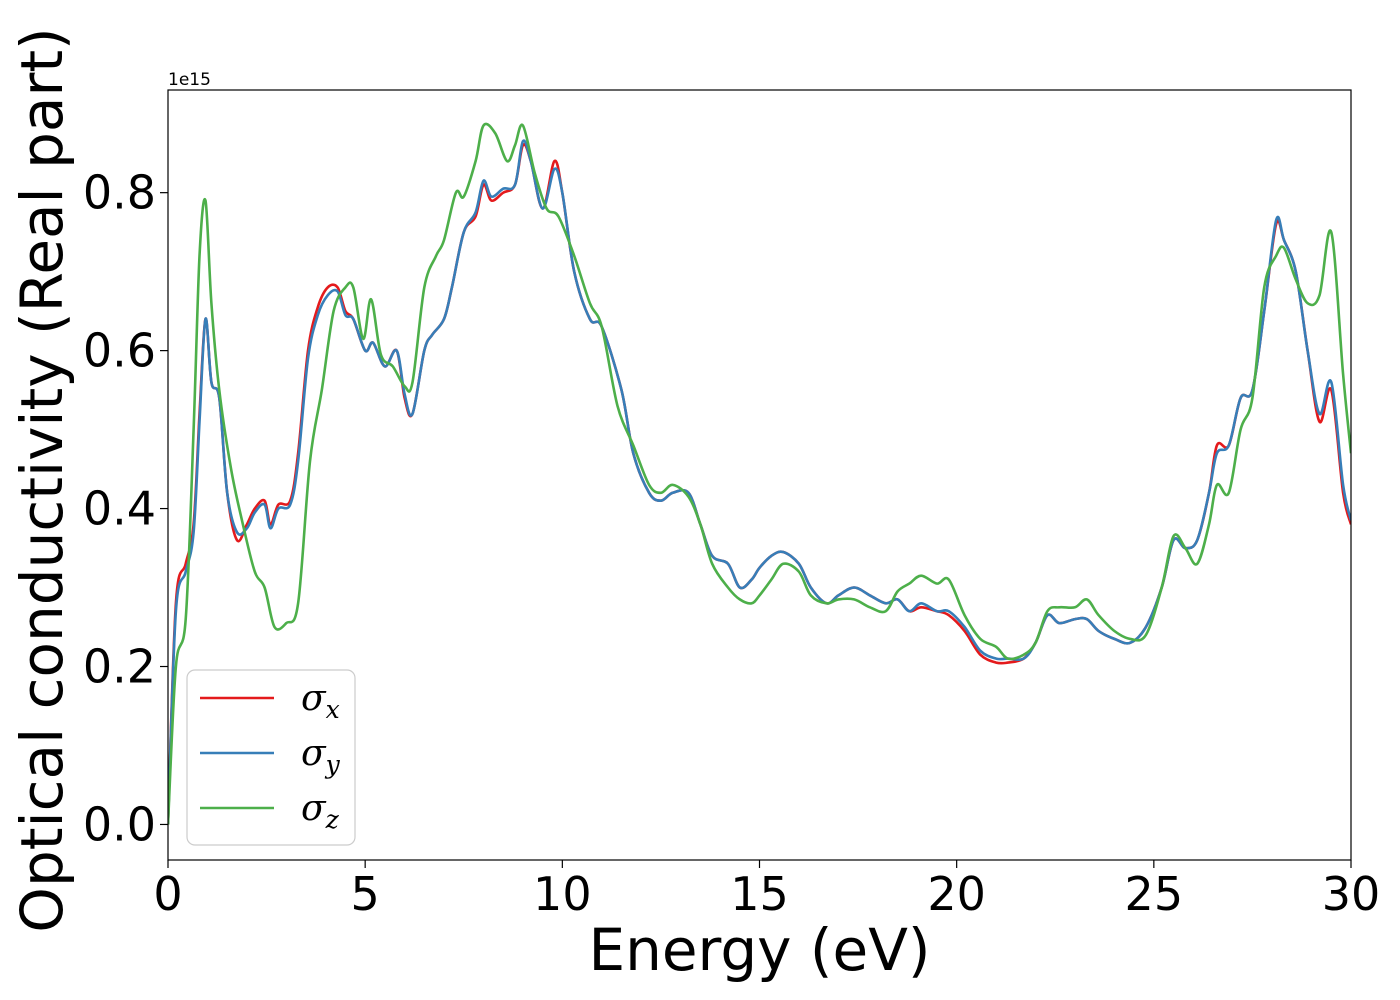  Describe the element at coordinates (189, 80) in the screenshot. I see `y-offset-label: 1e15` at that location.